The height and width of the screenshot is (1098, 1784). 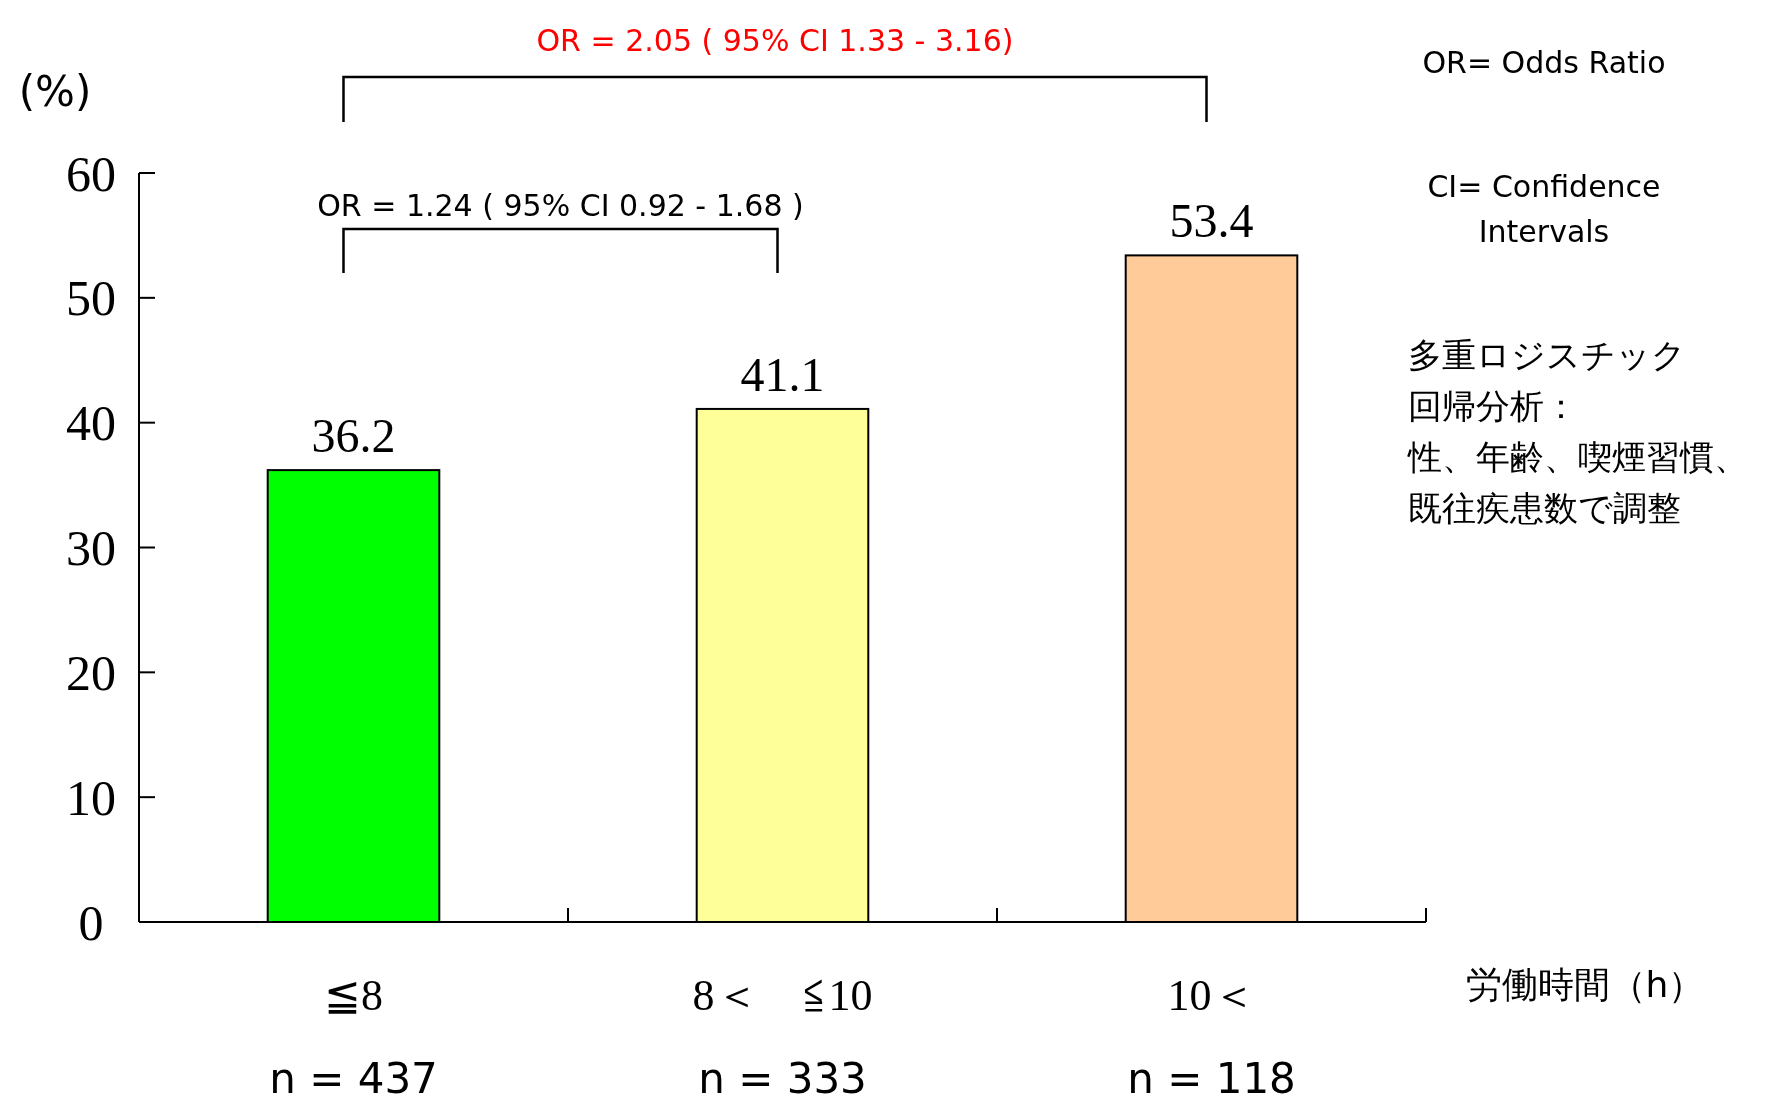 What do you see at coordinates (91, 173) in the screenshot?
I see `y-tick-label: 60` at bounding box center [91, 173].